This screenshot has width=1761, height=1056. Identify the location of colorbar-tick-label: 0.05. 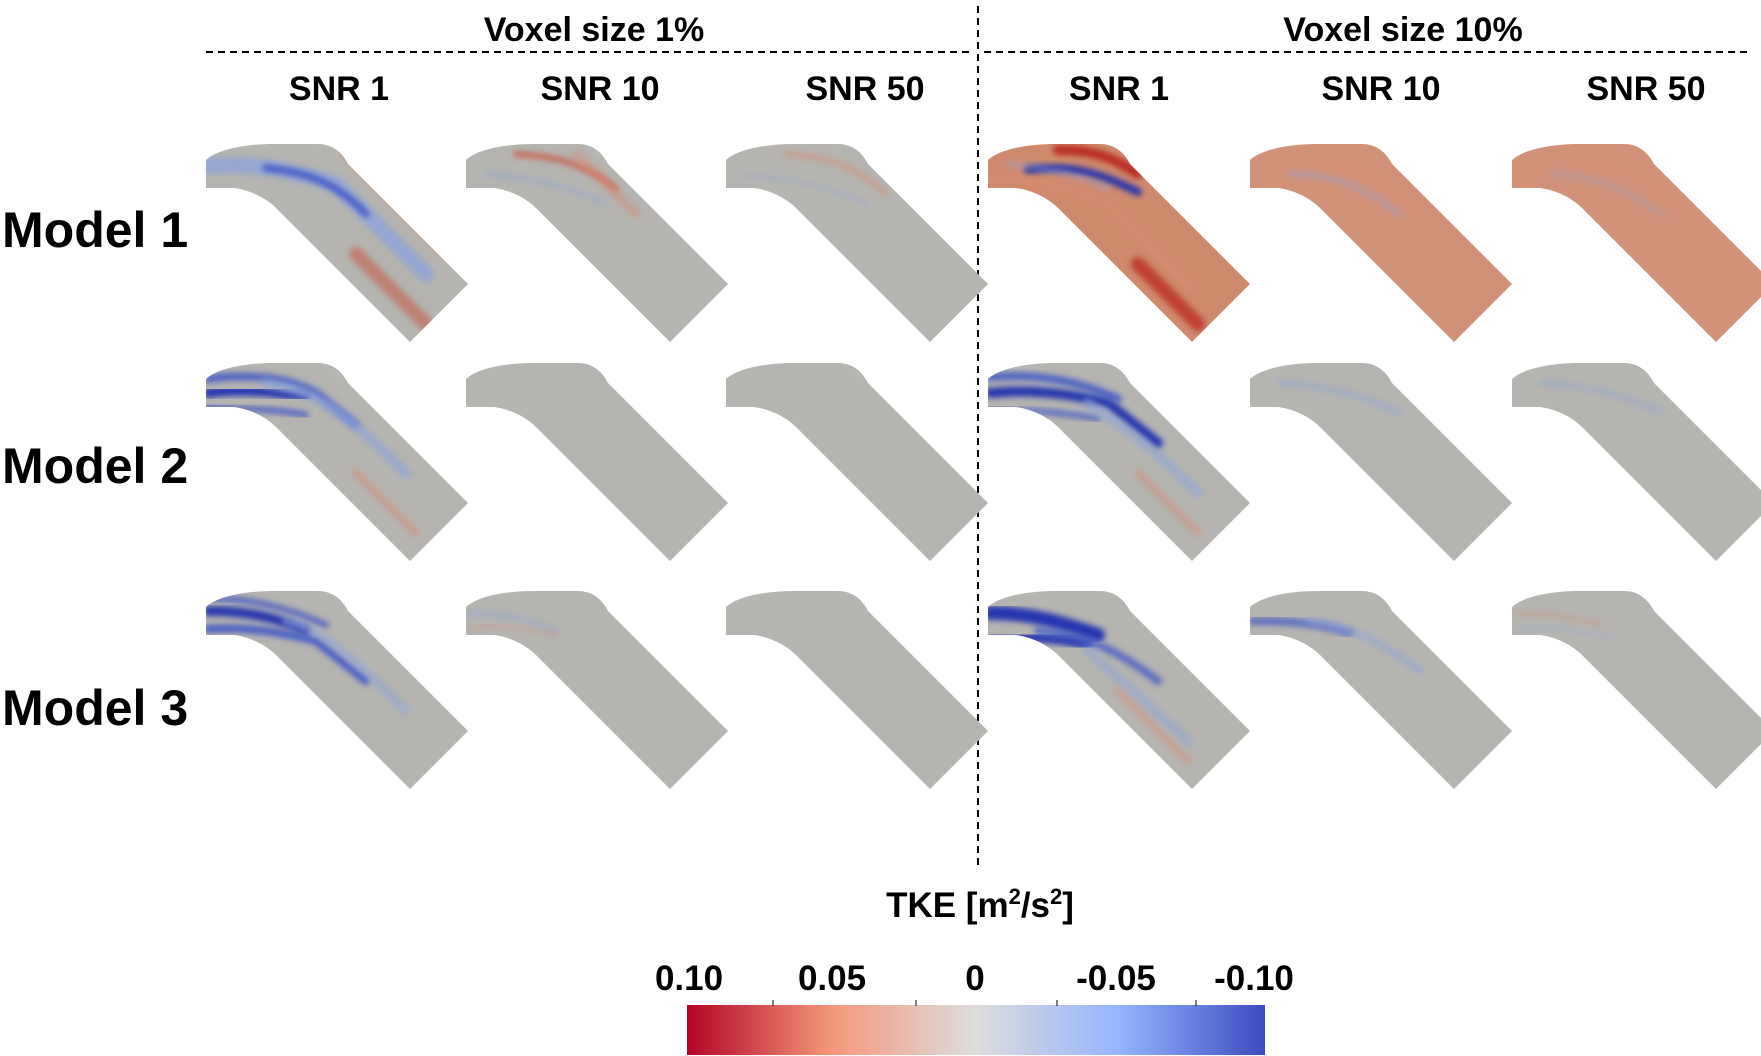
(832, 978).